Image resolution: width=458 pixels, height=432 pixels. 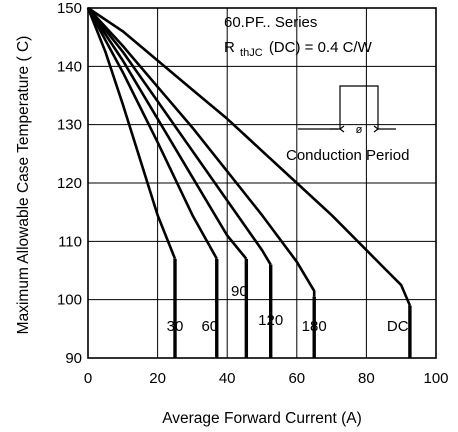 I want to click on conduction-period-diagram, so click(x=347, y=109).